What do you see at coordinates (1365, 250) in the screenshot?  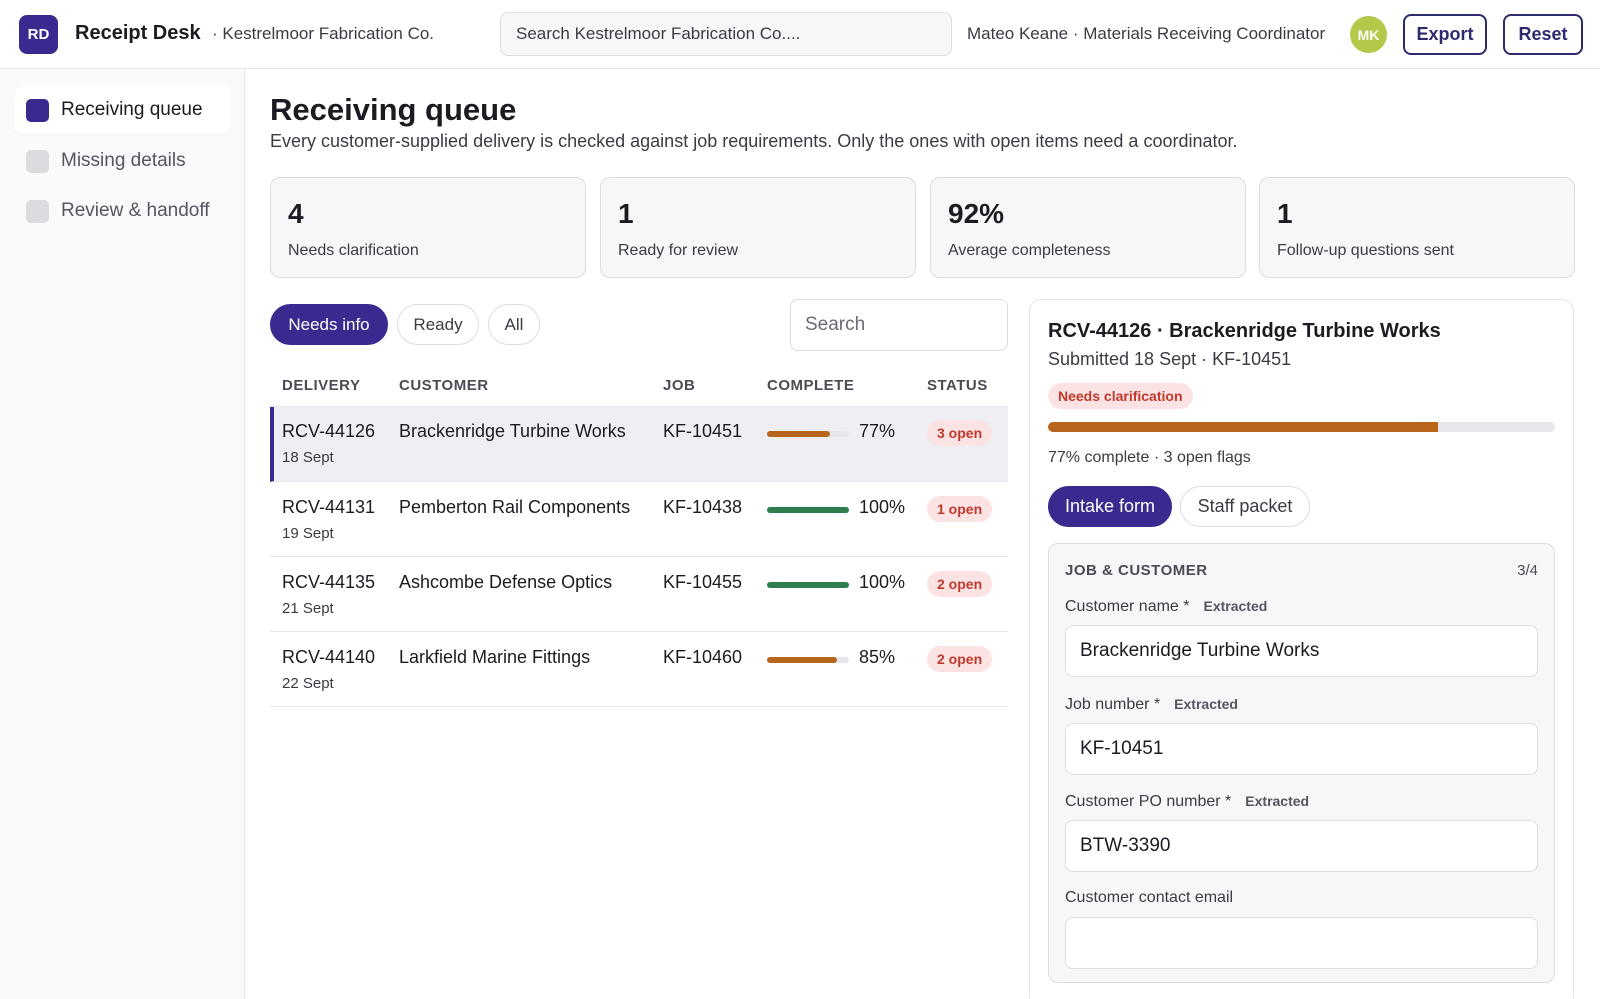 I see `stat-label: Follow-up questions sent` at bounding box center [1365, 250].